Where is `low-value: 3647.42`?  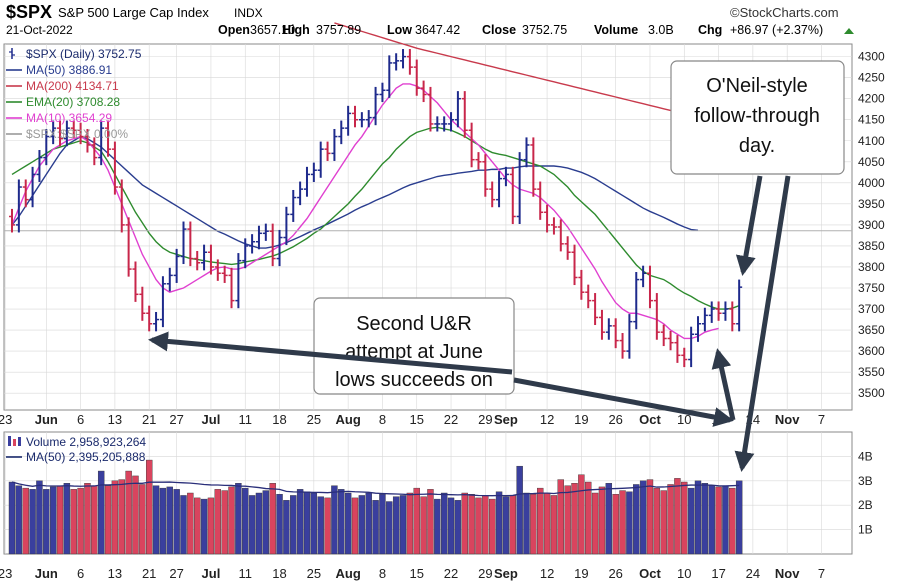 low-value: 3647.42 is located at coordinates (437, 30).